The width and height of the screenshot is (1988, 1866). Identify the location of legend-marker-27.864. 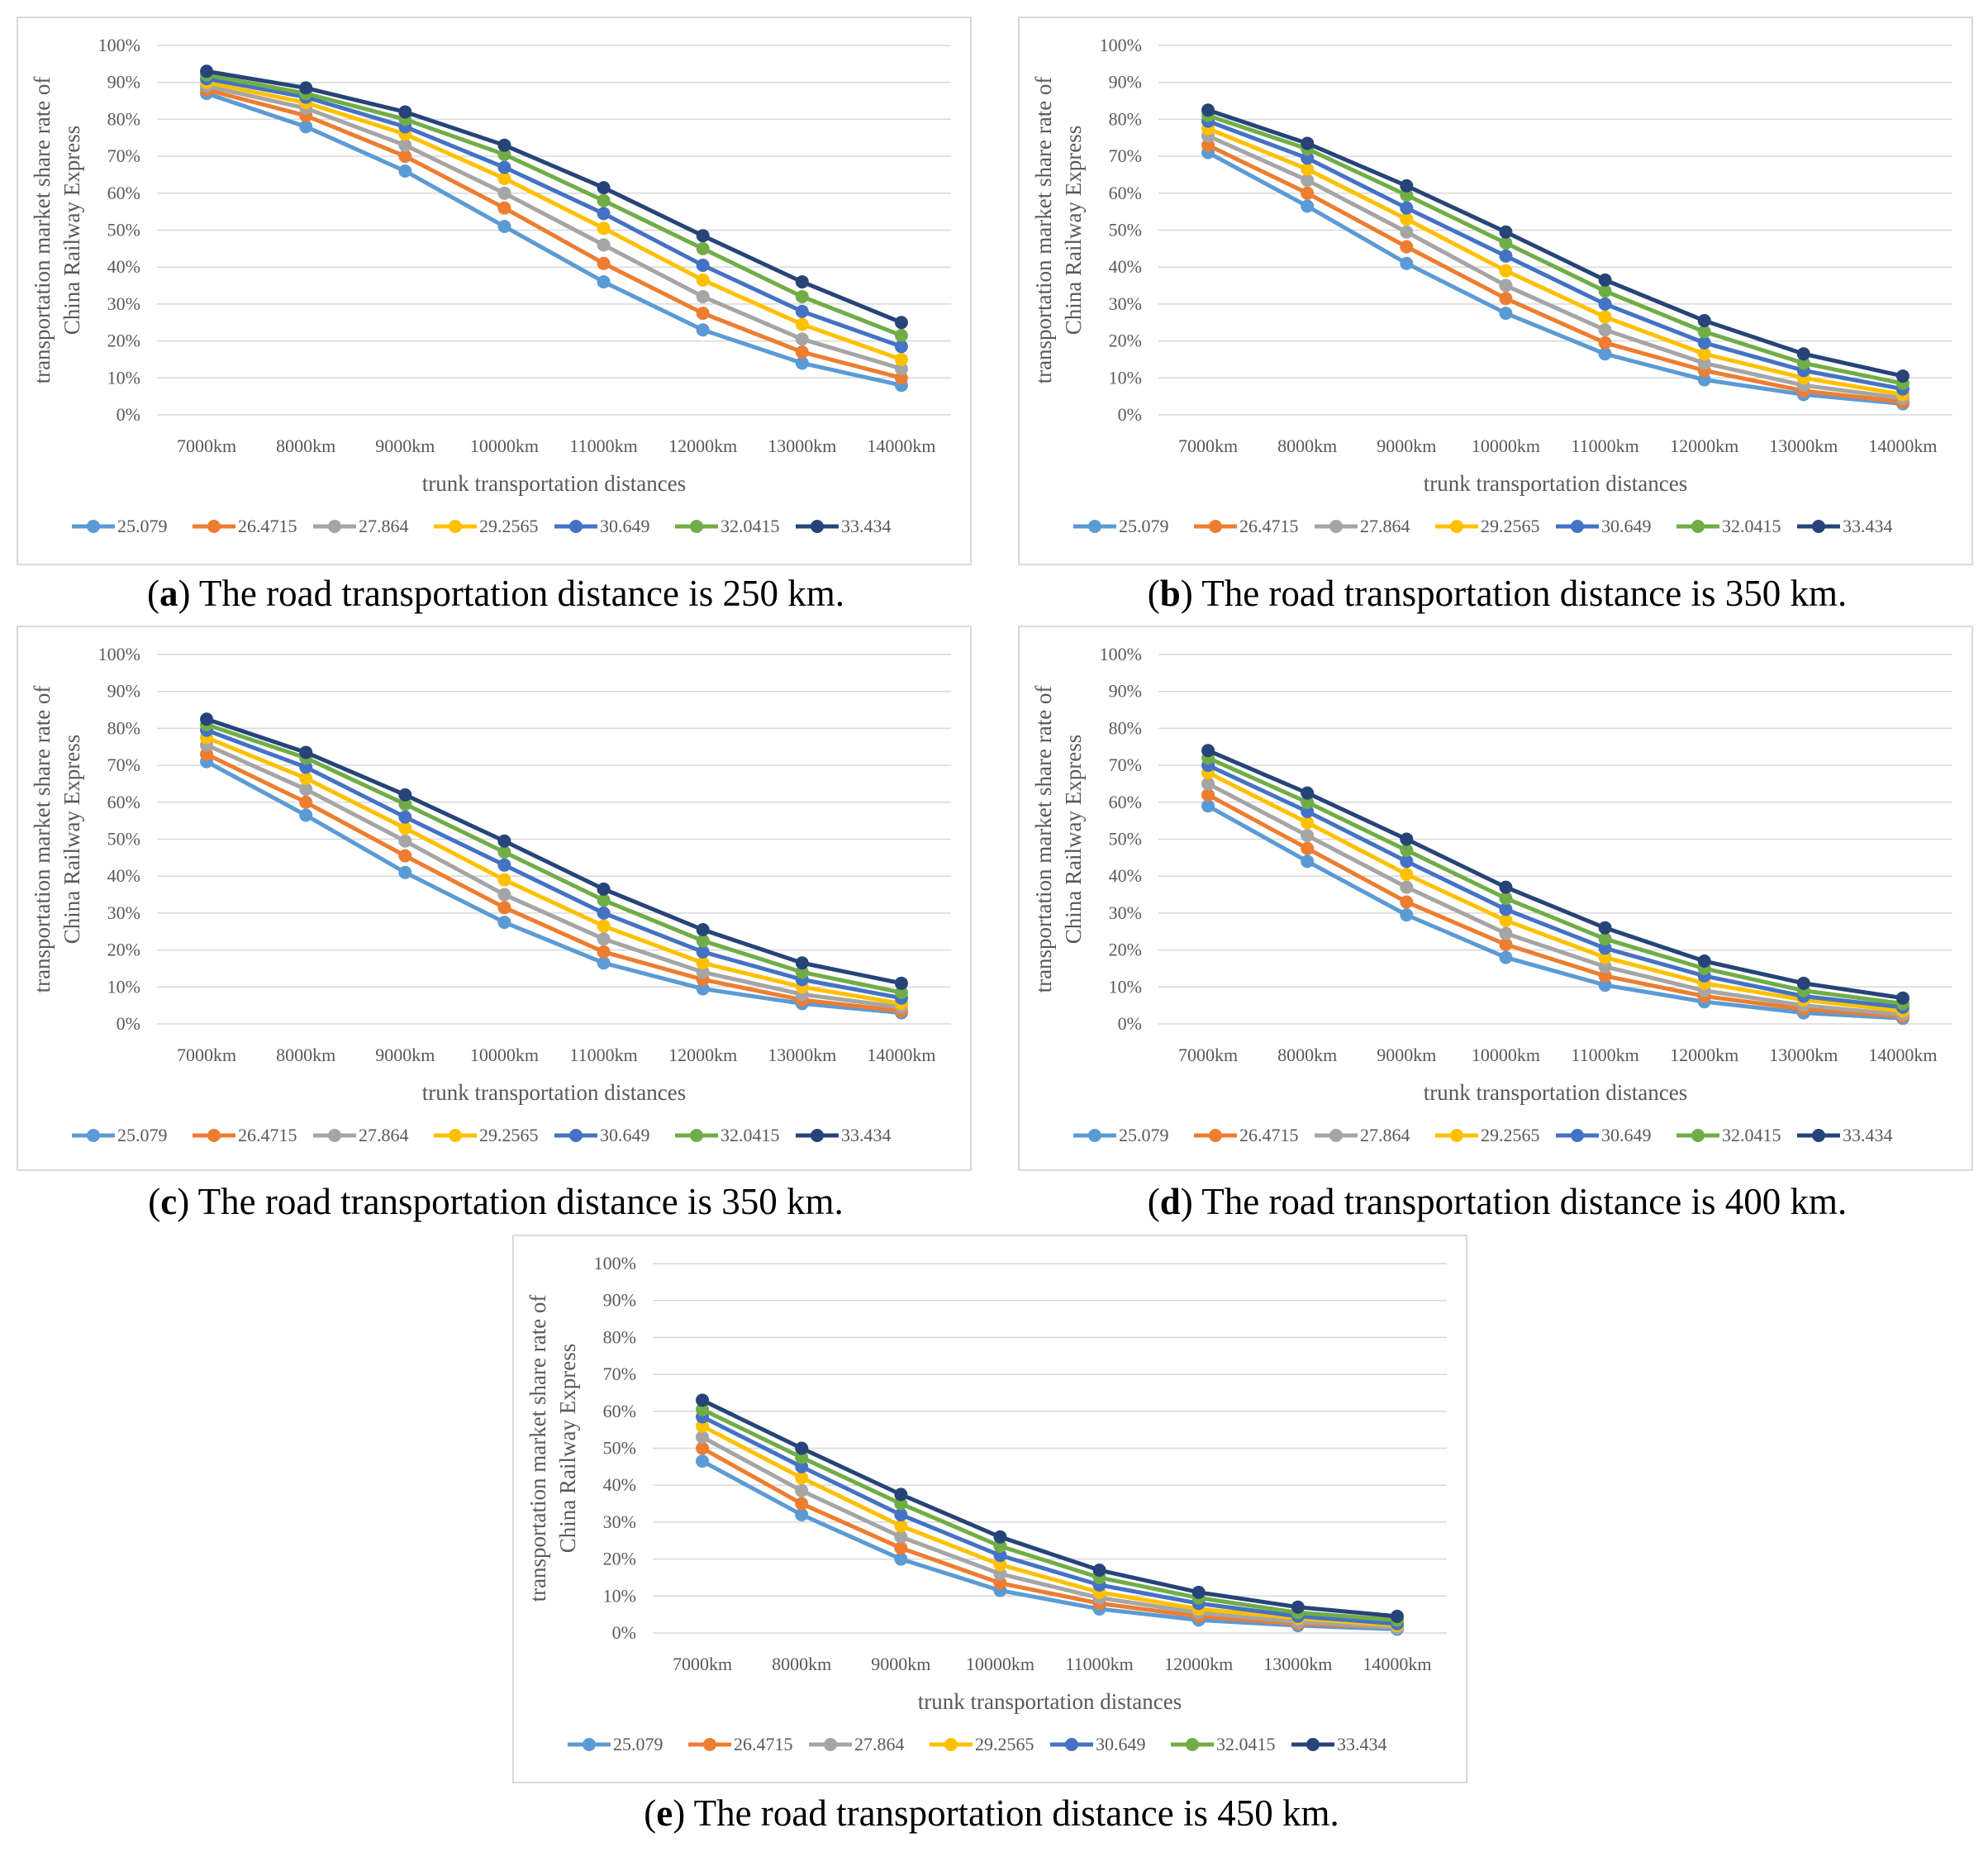
(334, 1135).